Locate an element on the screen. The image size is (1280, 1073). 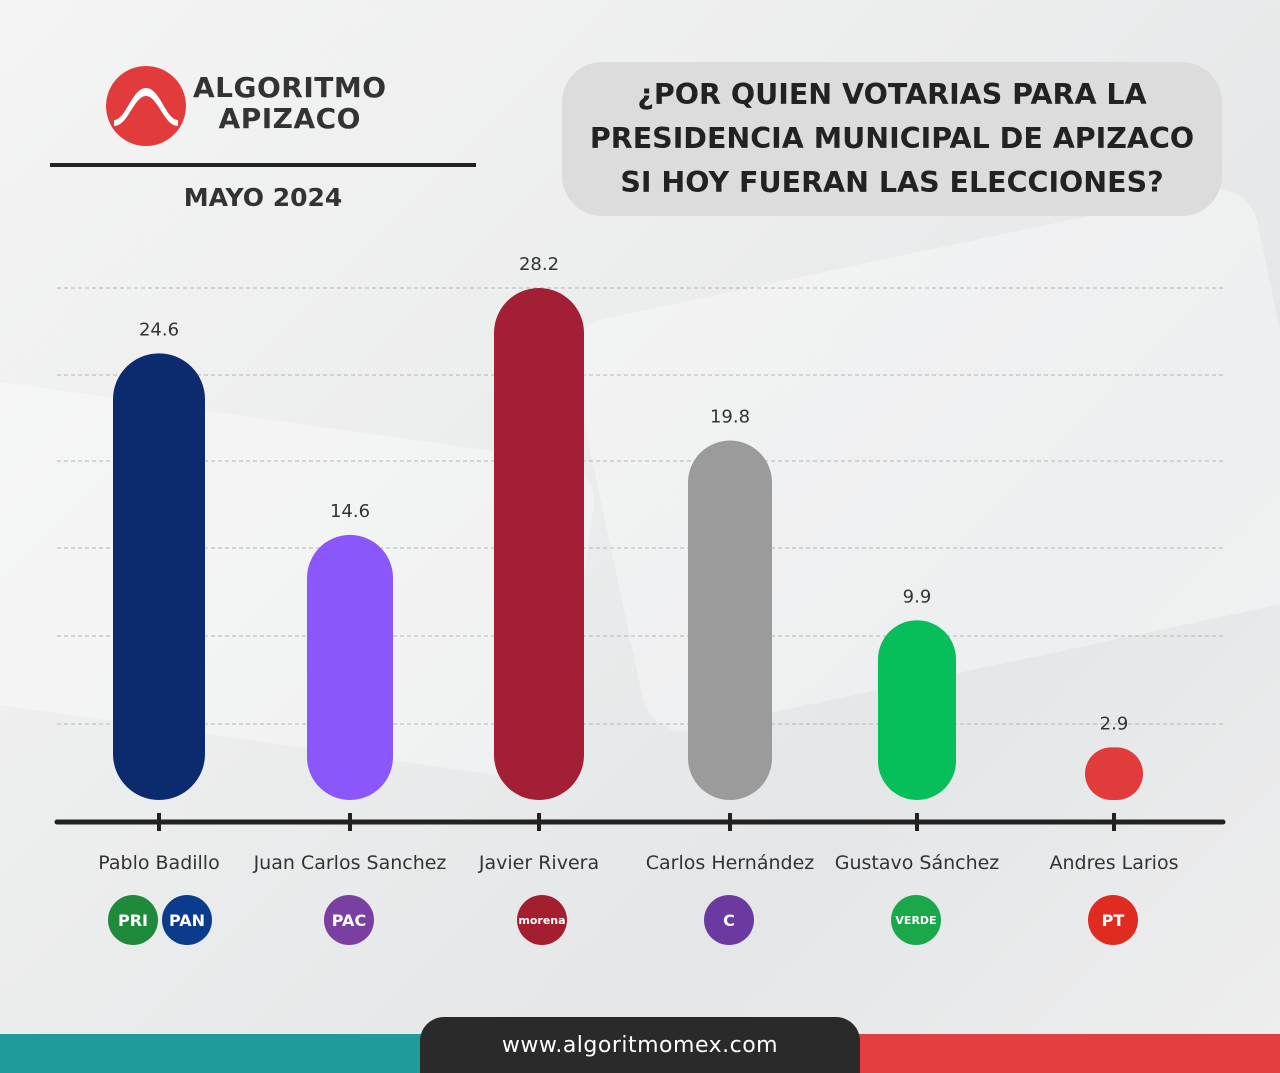
footer-url: www.algoritmomex.com is located at coordinates (640, 1045).